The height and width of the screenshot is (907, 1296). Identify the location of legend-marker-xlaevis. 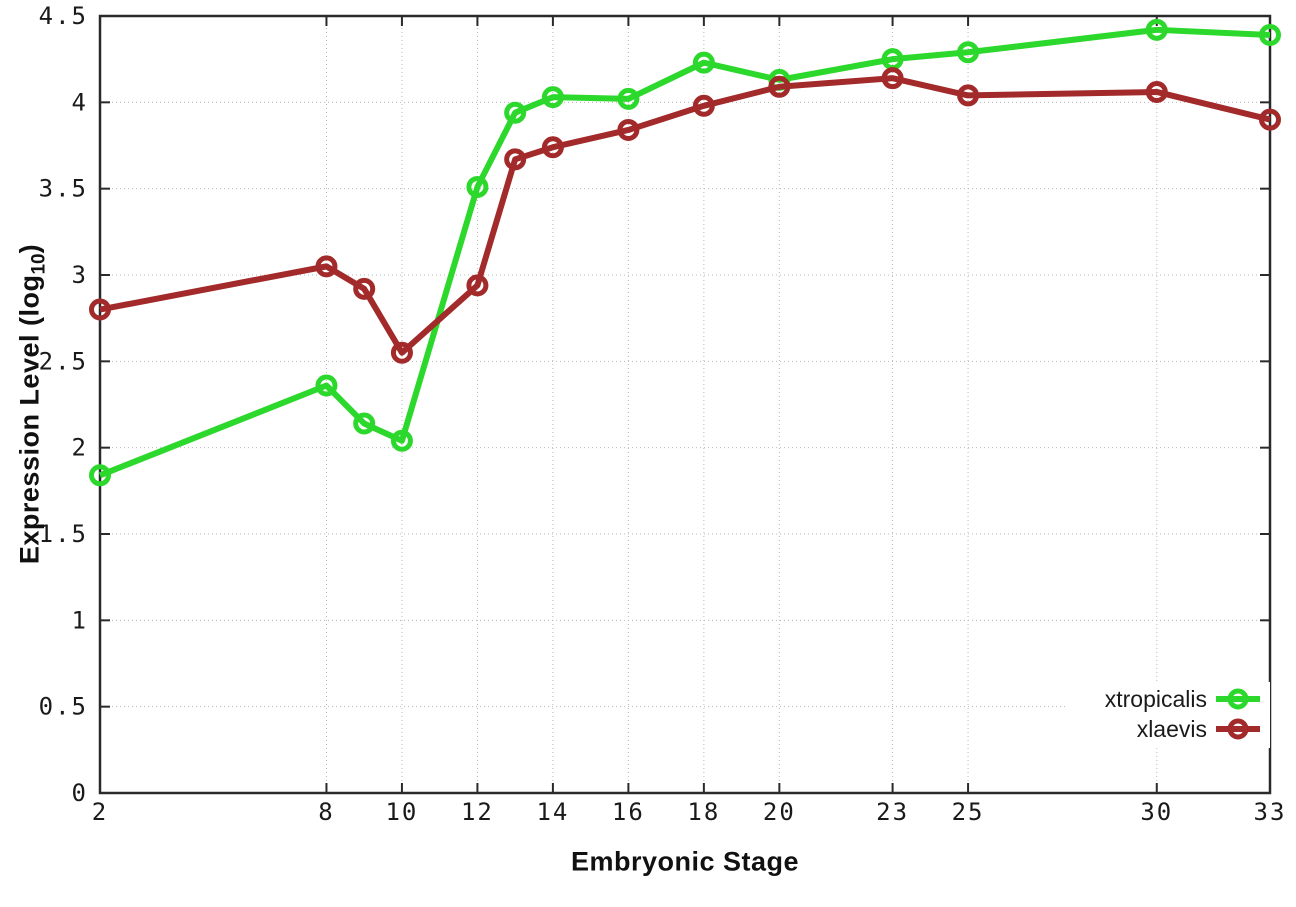
(1238, 729).